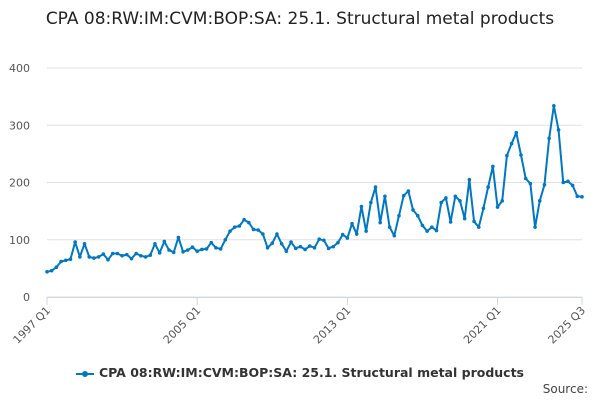 This screenshot has height=400, width=600. What do you see at coordinates (332, 325) in the screenshot?
I see `x-tick-label: 2013 Q1` at bounding box center [332, 325].